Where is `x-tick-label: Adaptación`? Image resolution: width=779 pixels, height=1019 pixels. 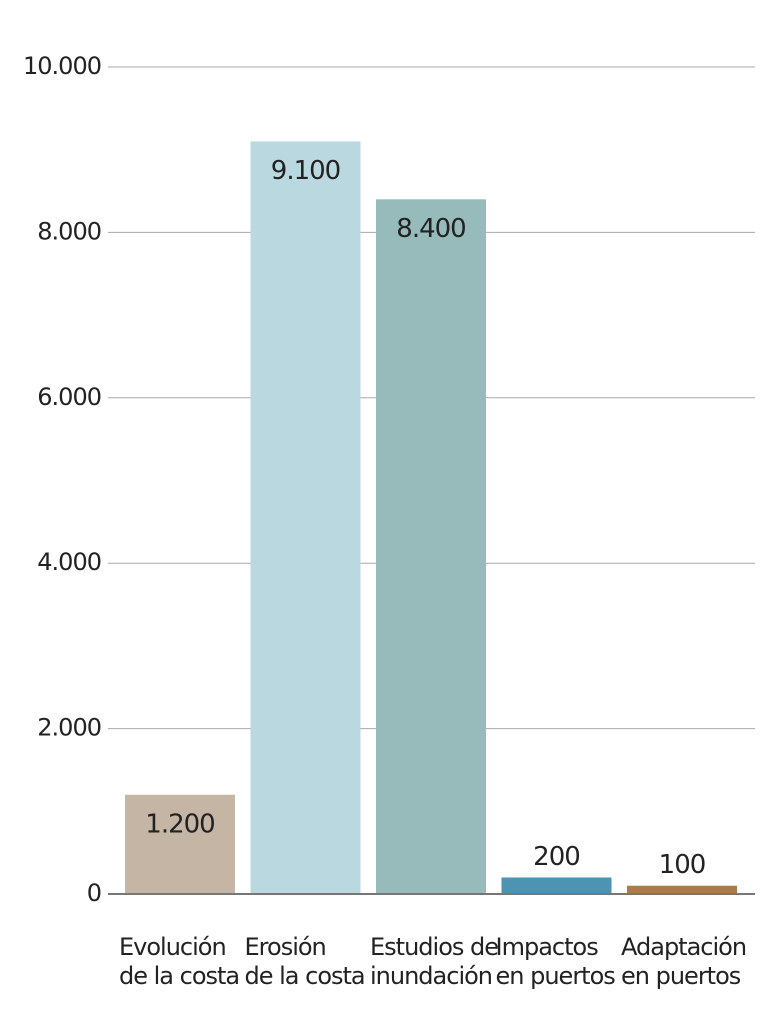 x-tick-label: Adaptación is located at coordinates (683, 947).